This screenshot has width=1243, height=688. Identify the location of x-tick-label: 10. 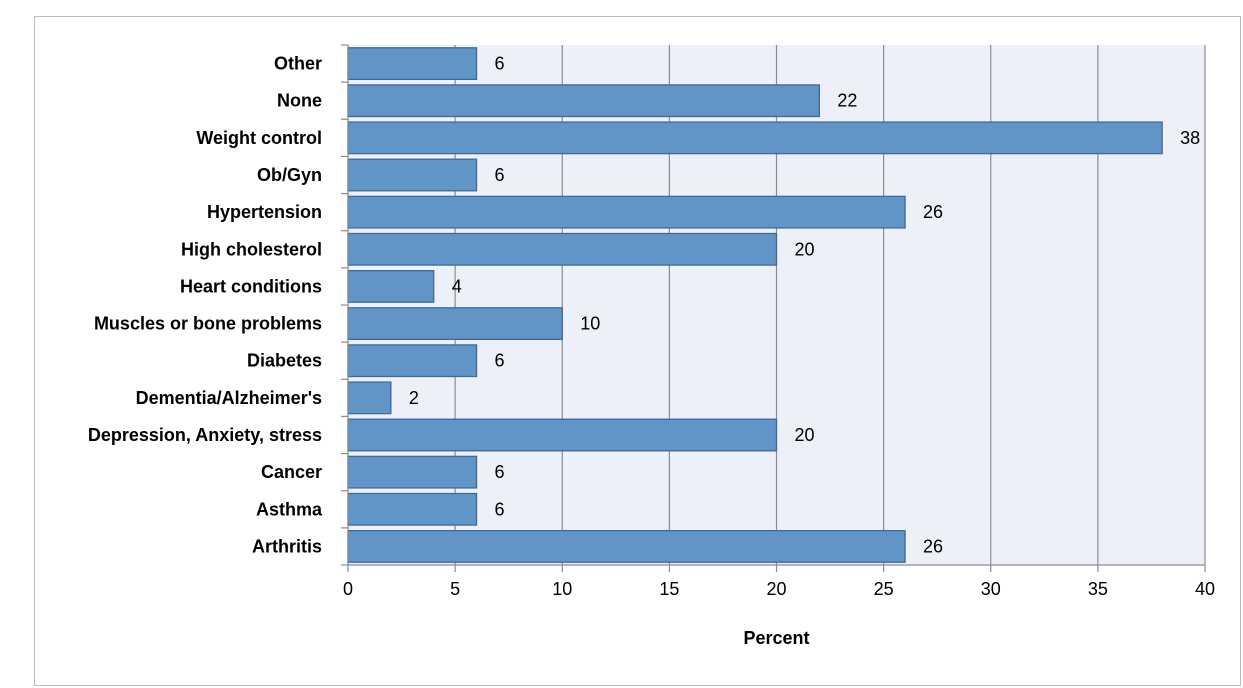
(562, 589).